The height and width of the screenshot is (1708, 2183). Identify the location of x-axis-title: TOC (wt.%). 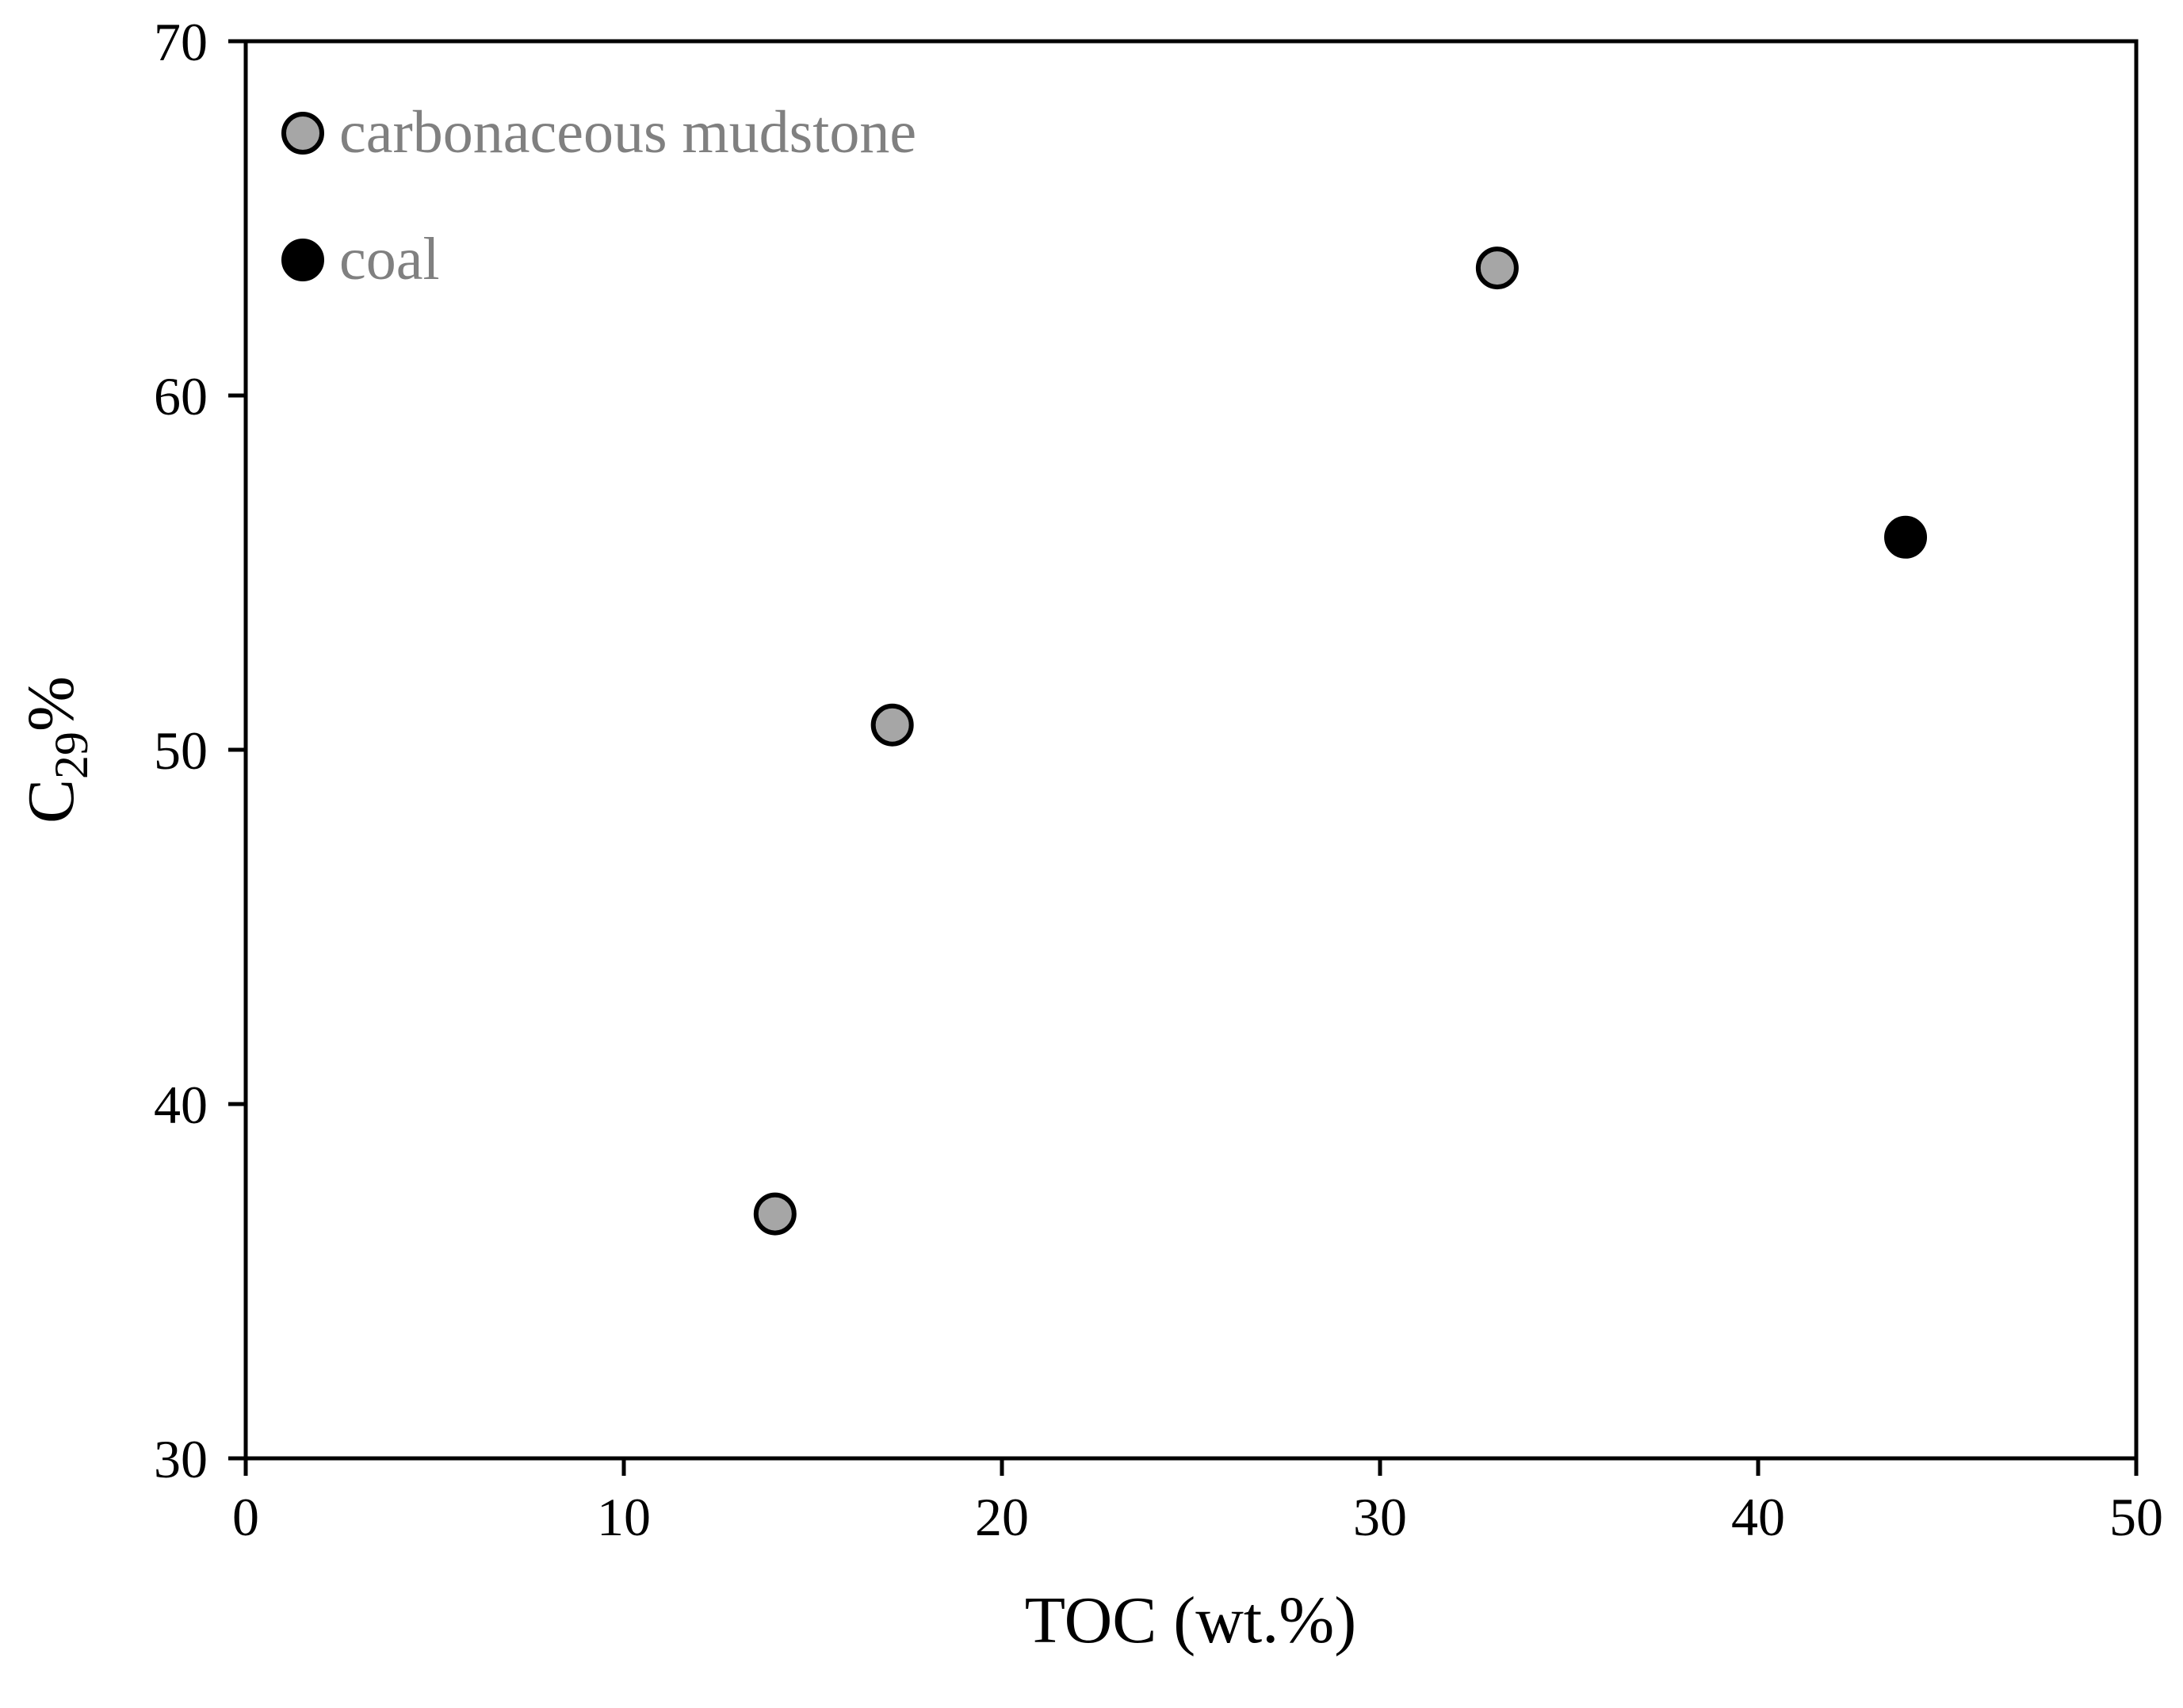
(1191, 1620).